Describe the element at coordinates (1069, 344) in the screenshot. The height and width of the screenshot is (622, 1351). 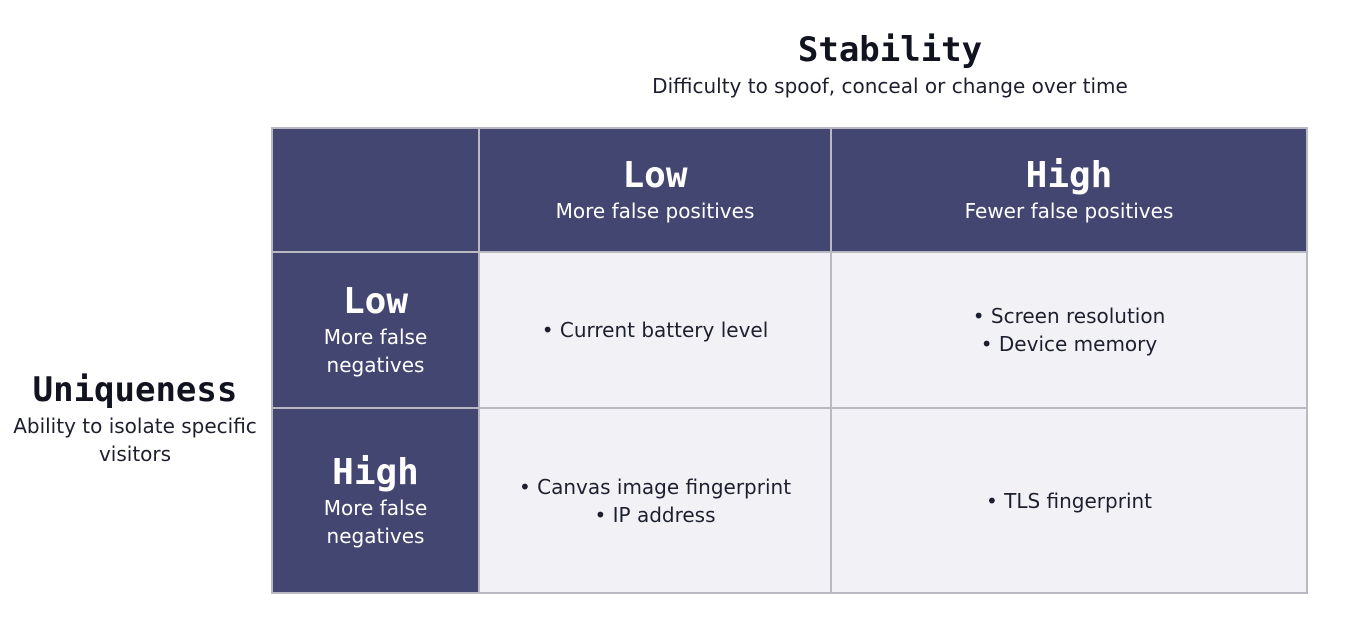
I see `signal-item: • Device memory` at that location.